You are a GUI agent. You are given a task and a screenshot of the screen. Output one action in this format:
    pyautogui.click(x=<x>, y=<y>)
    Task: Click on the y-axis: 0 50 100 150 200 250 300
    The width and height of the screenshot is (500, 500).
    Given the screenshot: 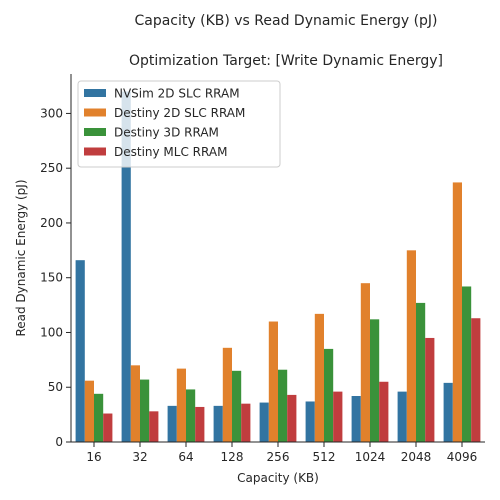 What is the action you would take?
    pyautogui.click(x=55, y=277)
    